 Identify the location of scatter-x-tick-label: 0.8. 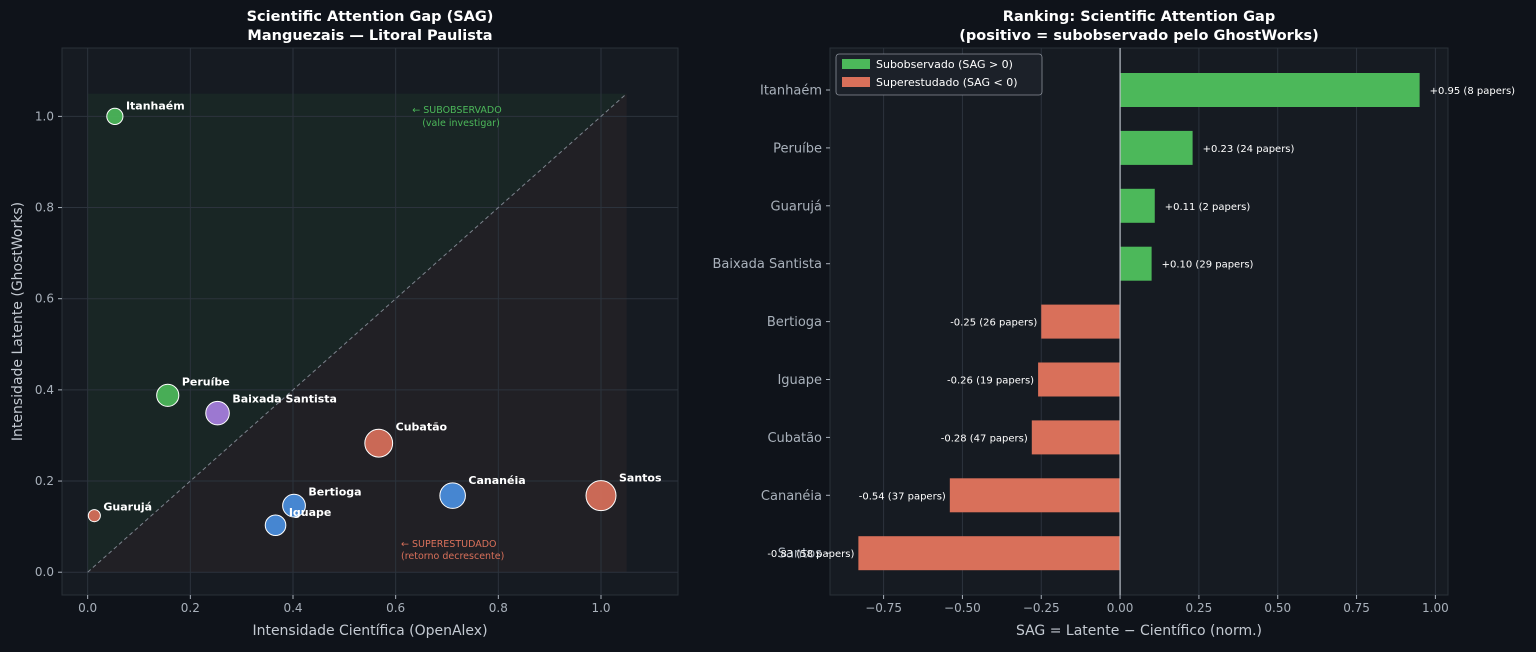
(498, 608).